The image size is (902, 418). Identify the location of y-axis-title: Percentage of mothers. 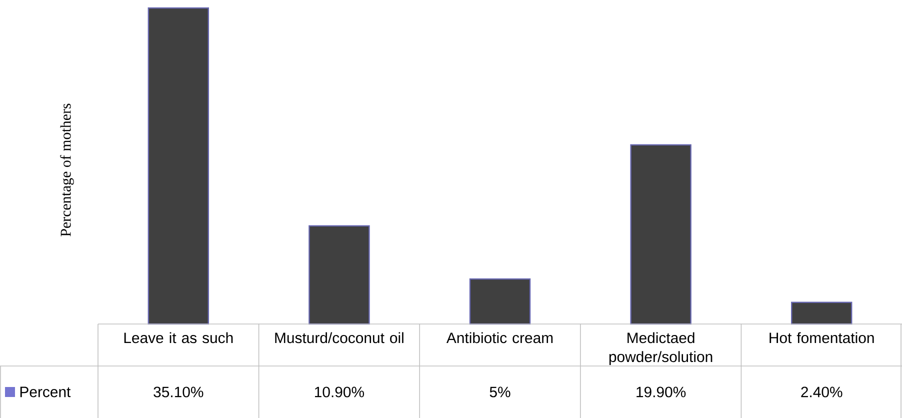
(67, 170).